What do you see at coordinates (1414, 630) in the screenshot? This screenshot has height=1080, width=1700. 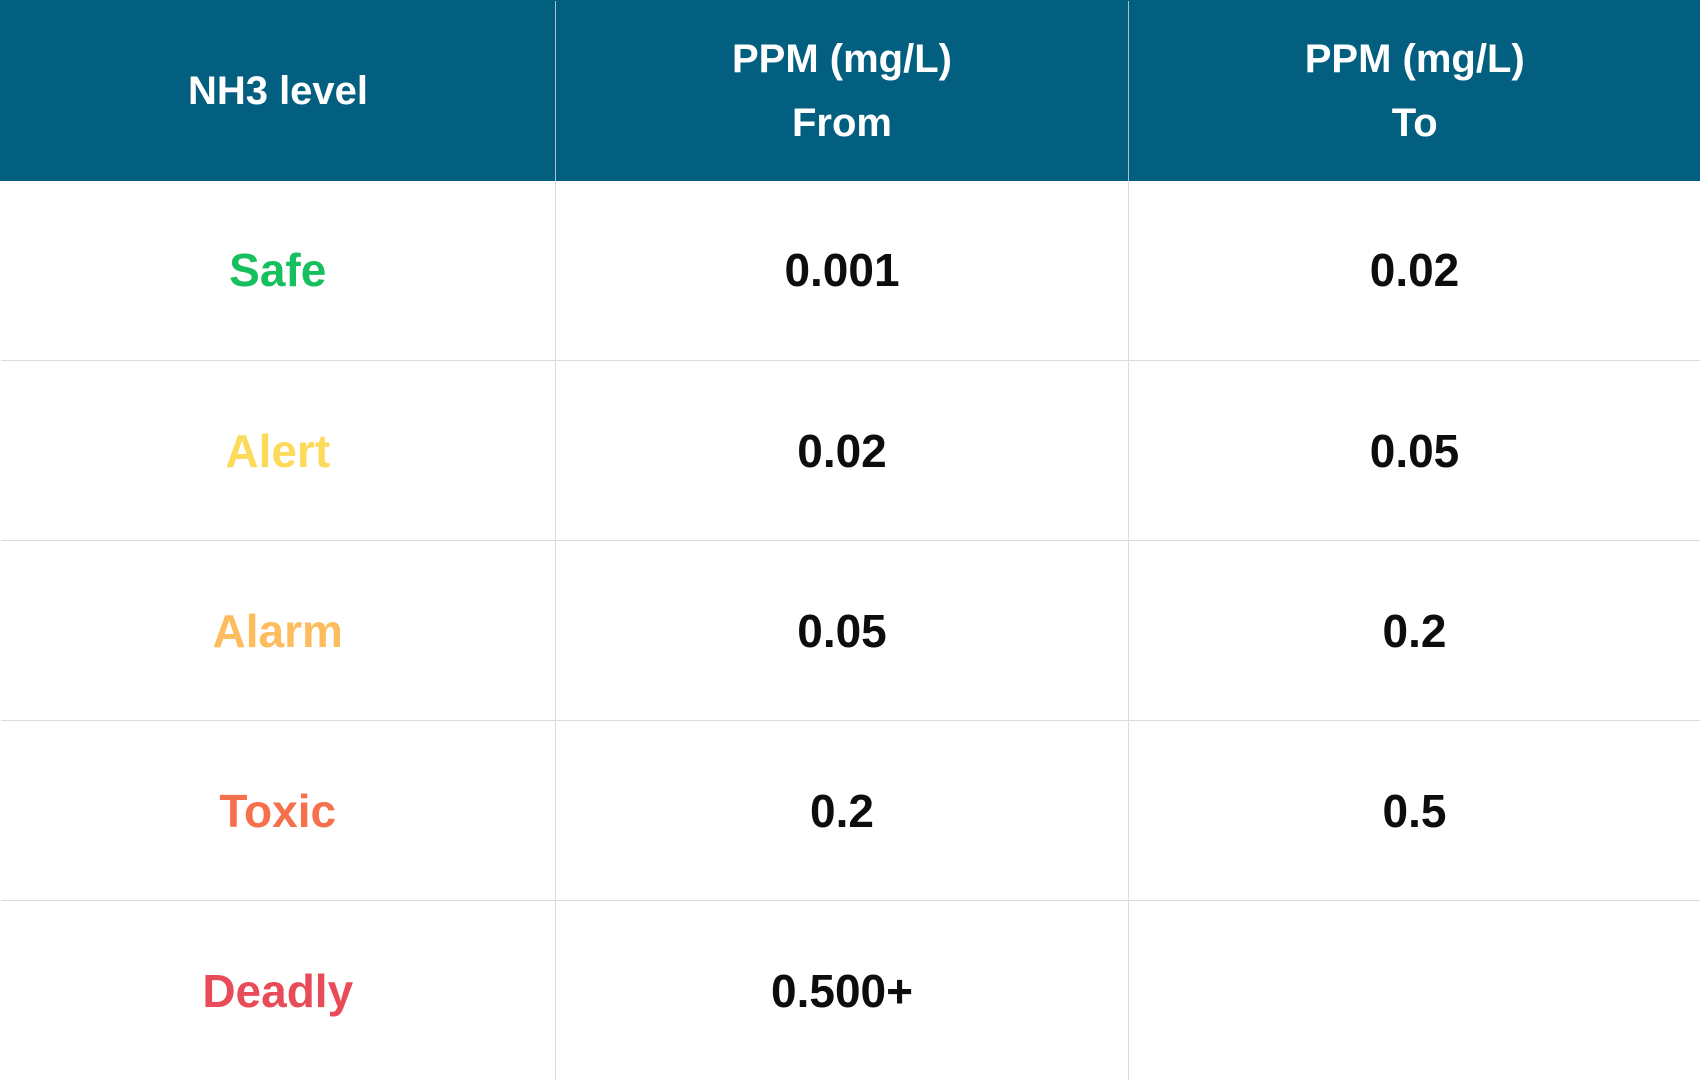 I see `to-cell: 0.2` at bounding box center [1414, 630].